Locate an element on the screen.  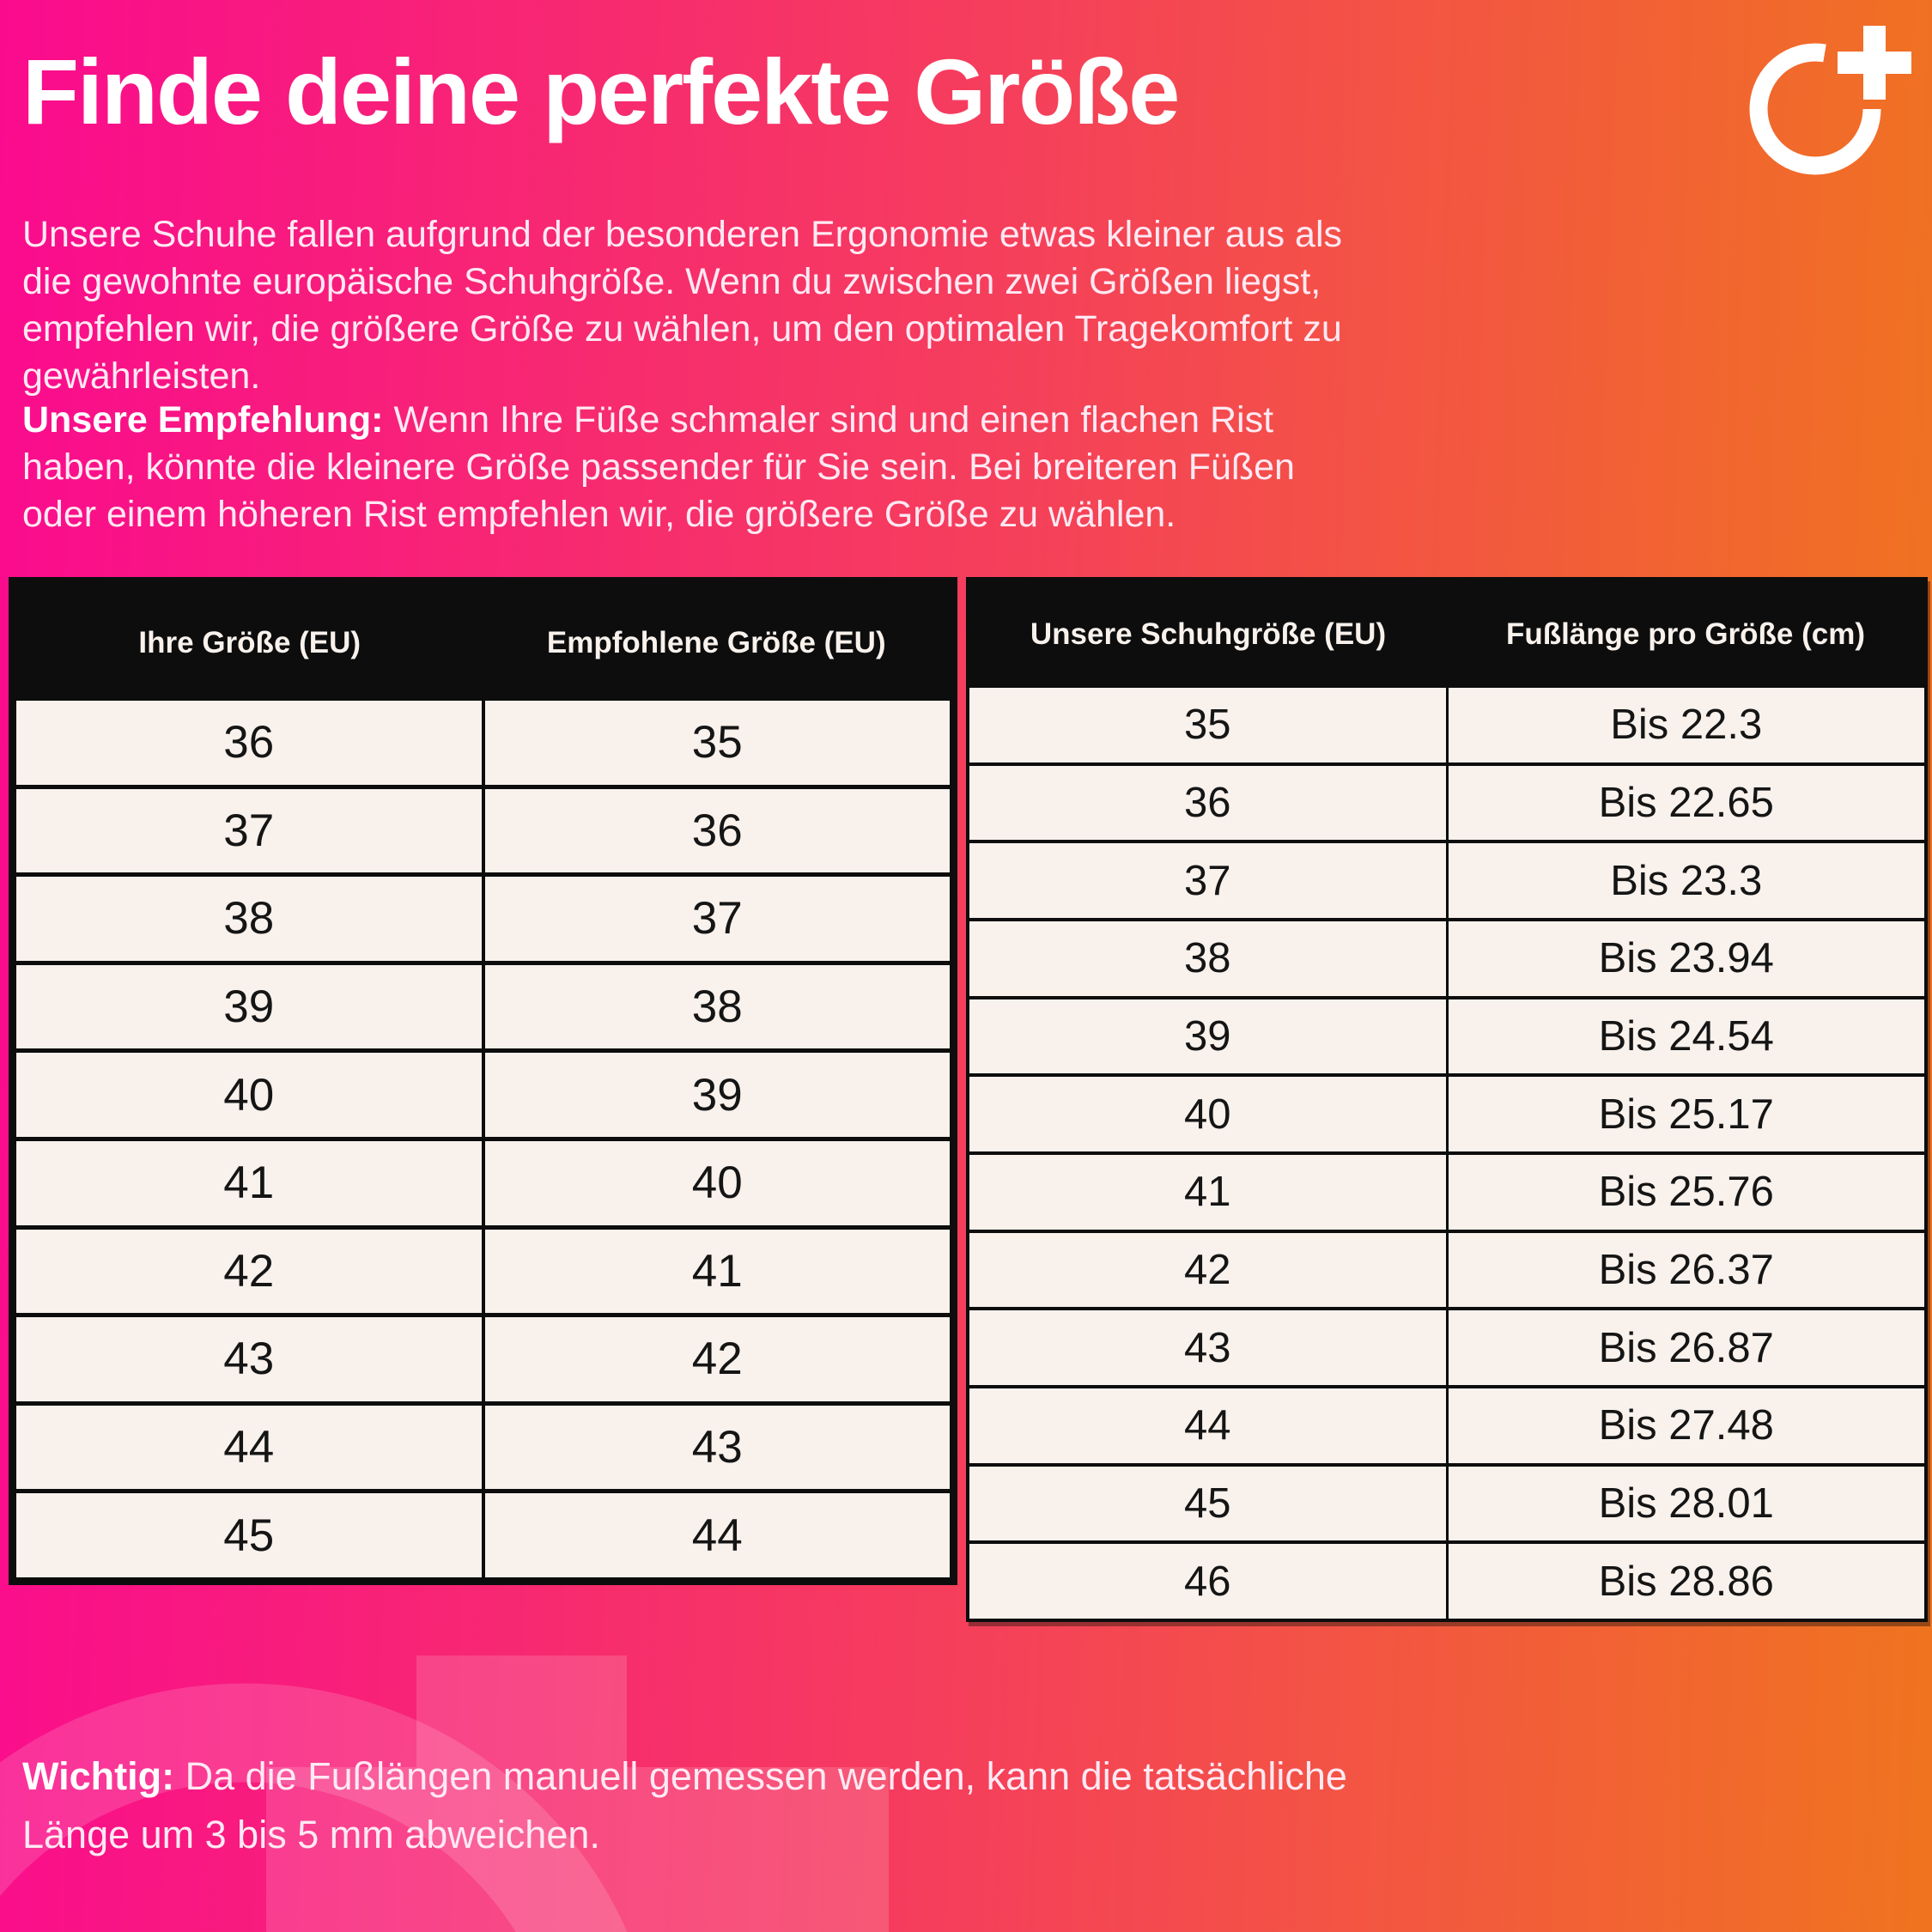
table-row: 41 Bis 25.76 is located at coordinates (1447, 1191).